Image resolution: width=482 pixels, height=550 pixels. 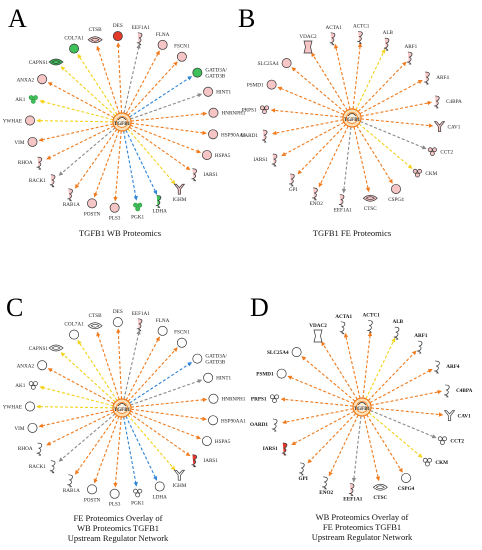 I want to click on edge-c4bpa, so click(x=406, y=397).